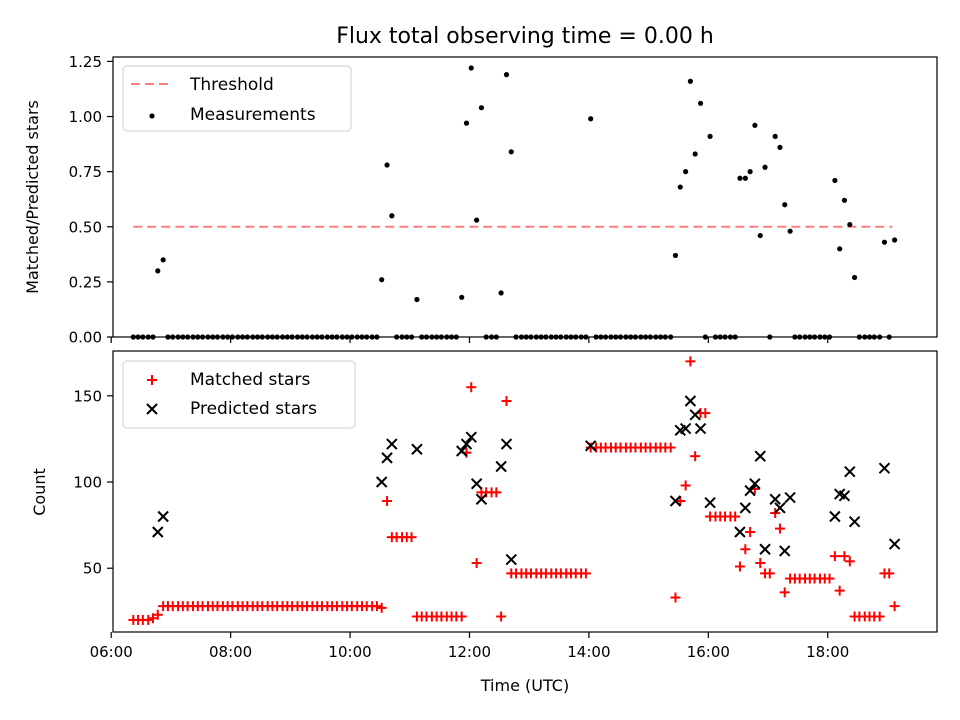  I want to click on y-tick-label: 50, so click(92, 569).